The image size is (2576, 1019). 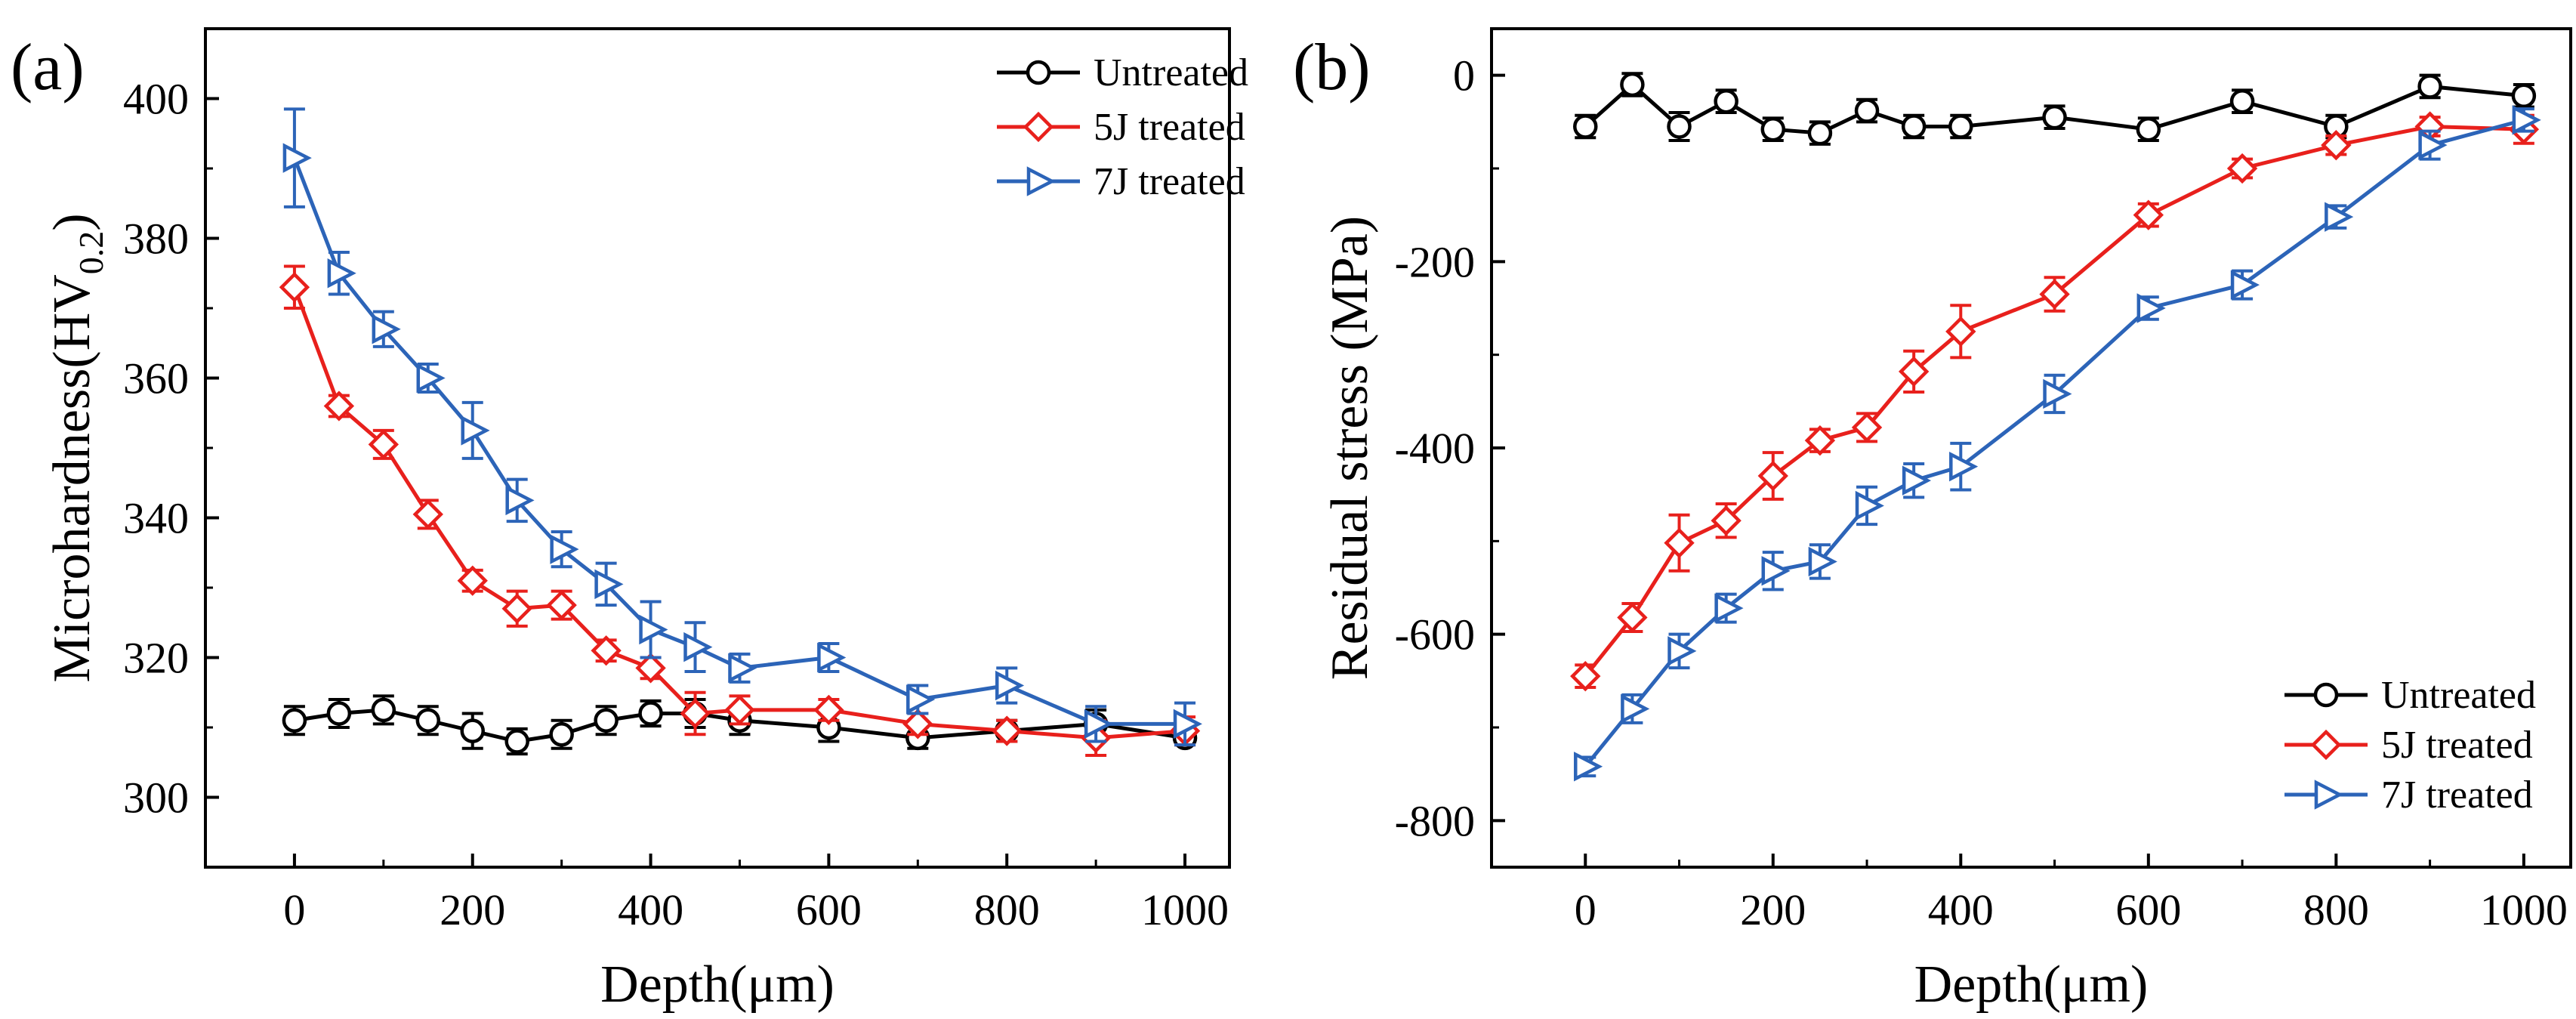 I want to click on legend-label: 7J treated, so click(x=1169, y=181).